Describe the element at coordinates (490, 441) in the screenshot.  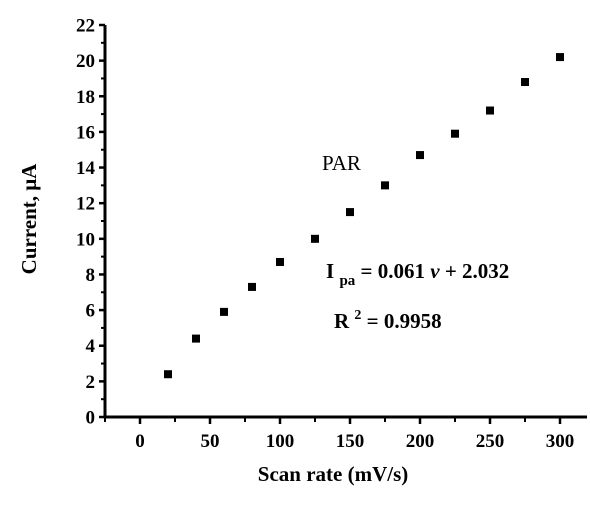
I see `x-tick-label: 250` at that location.